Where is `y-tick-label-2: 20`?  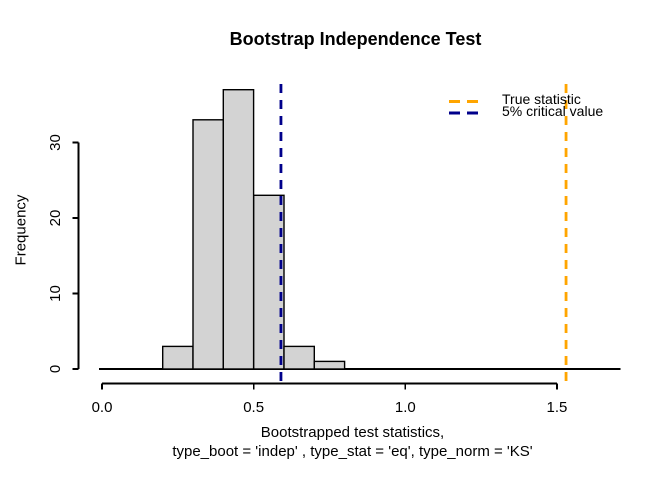 y-tick-label-2: 20 is located at coordinates (55, 218).